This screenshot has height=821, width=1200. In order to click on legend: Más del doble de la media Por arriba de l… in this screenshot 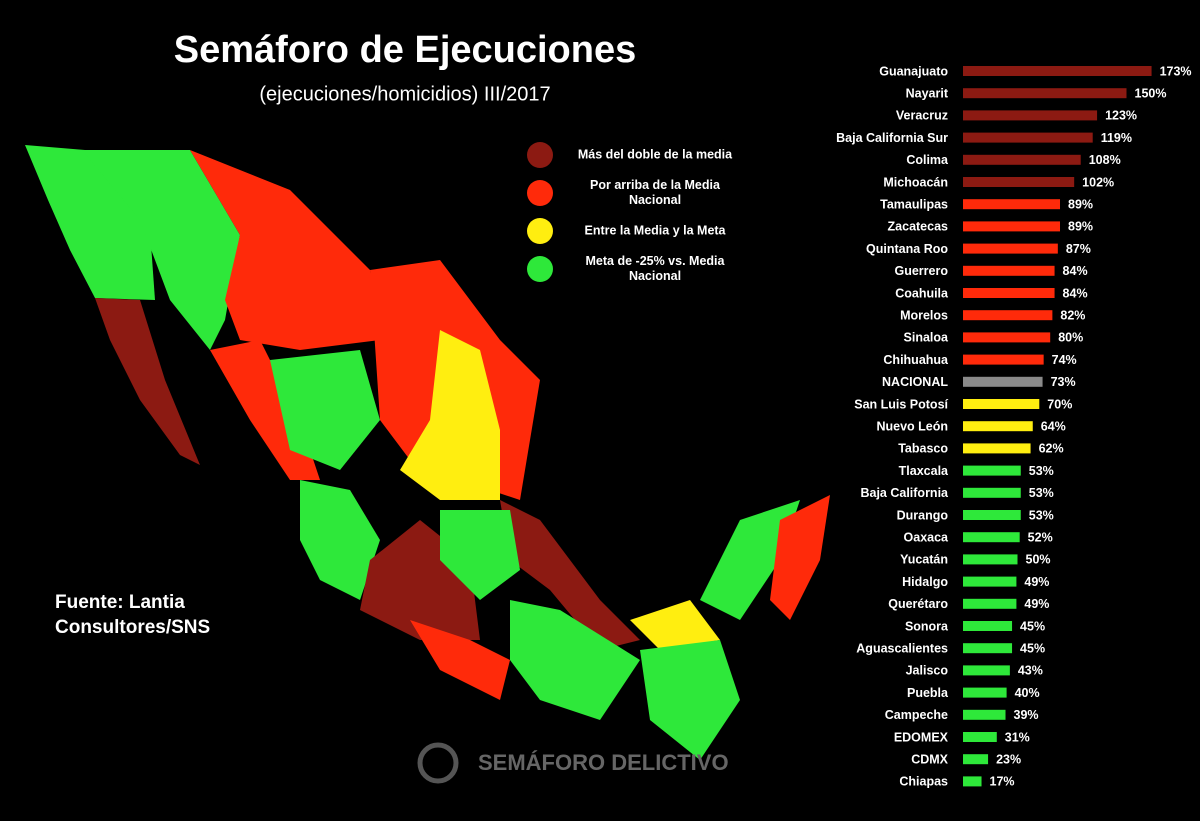, I will do `click(630, 212)`.